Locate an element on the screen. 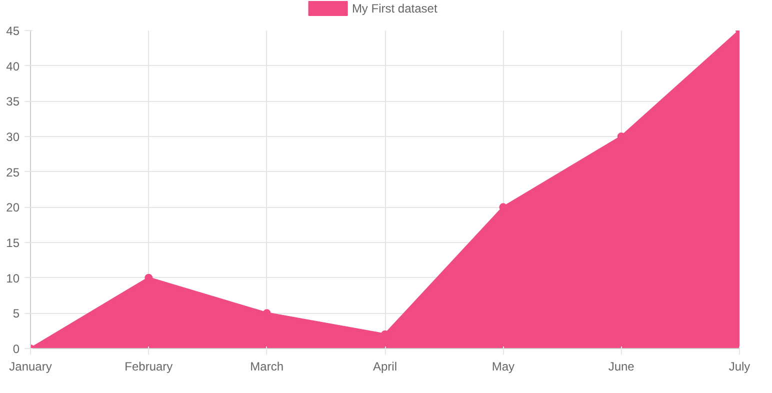 Image resolution: width=772 pixels, height=393 pixels. x-tick-label: June is located at coordinates (621, 367).